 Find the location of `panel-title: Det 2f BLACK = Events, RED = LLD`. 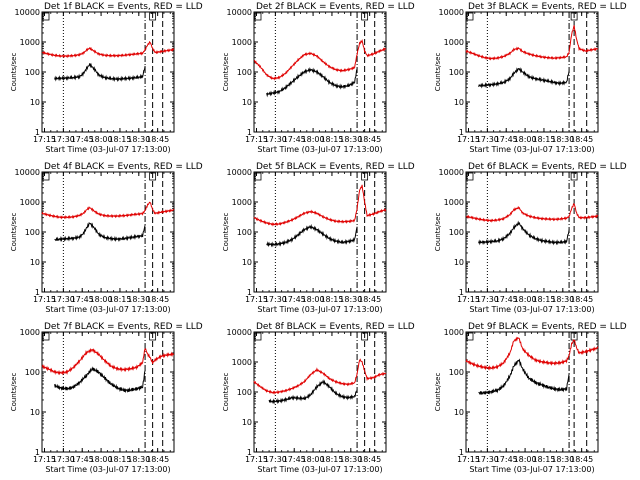

panel-title: Det 2f BLACK = Events, RED = LLD is located at coordinates (335, 7).